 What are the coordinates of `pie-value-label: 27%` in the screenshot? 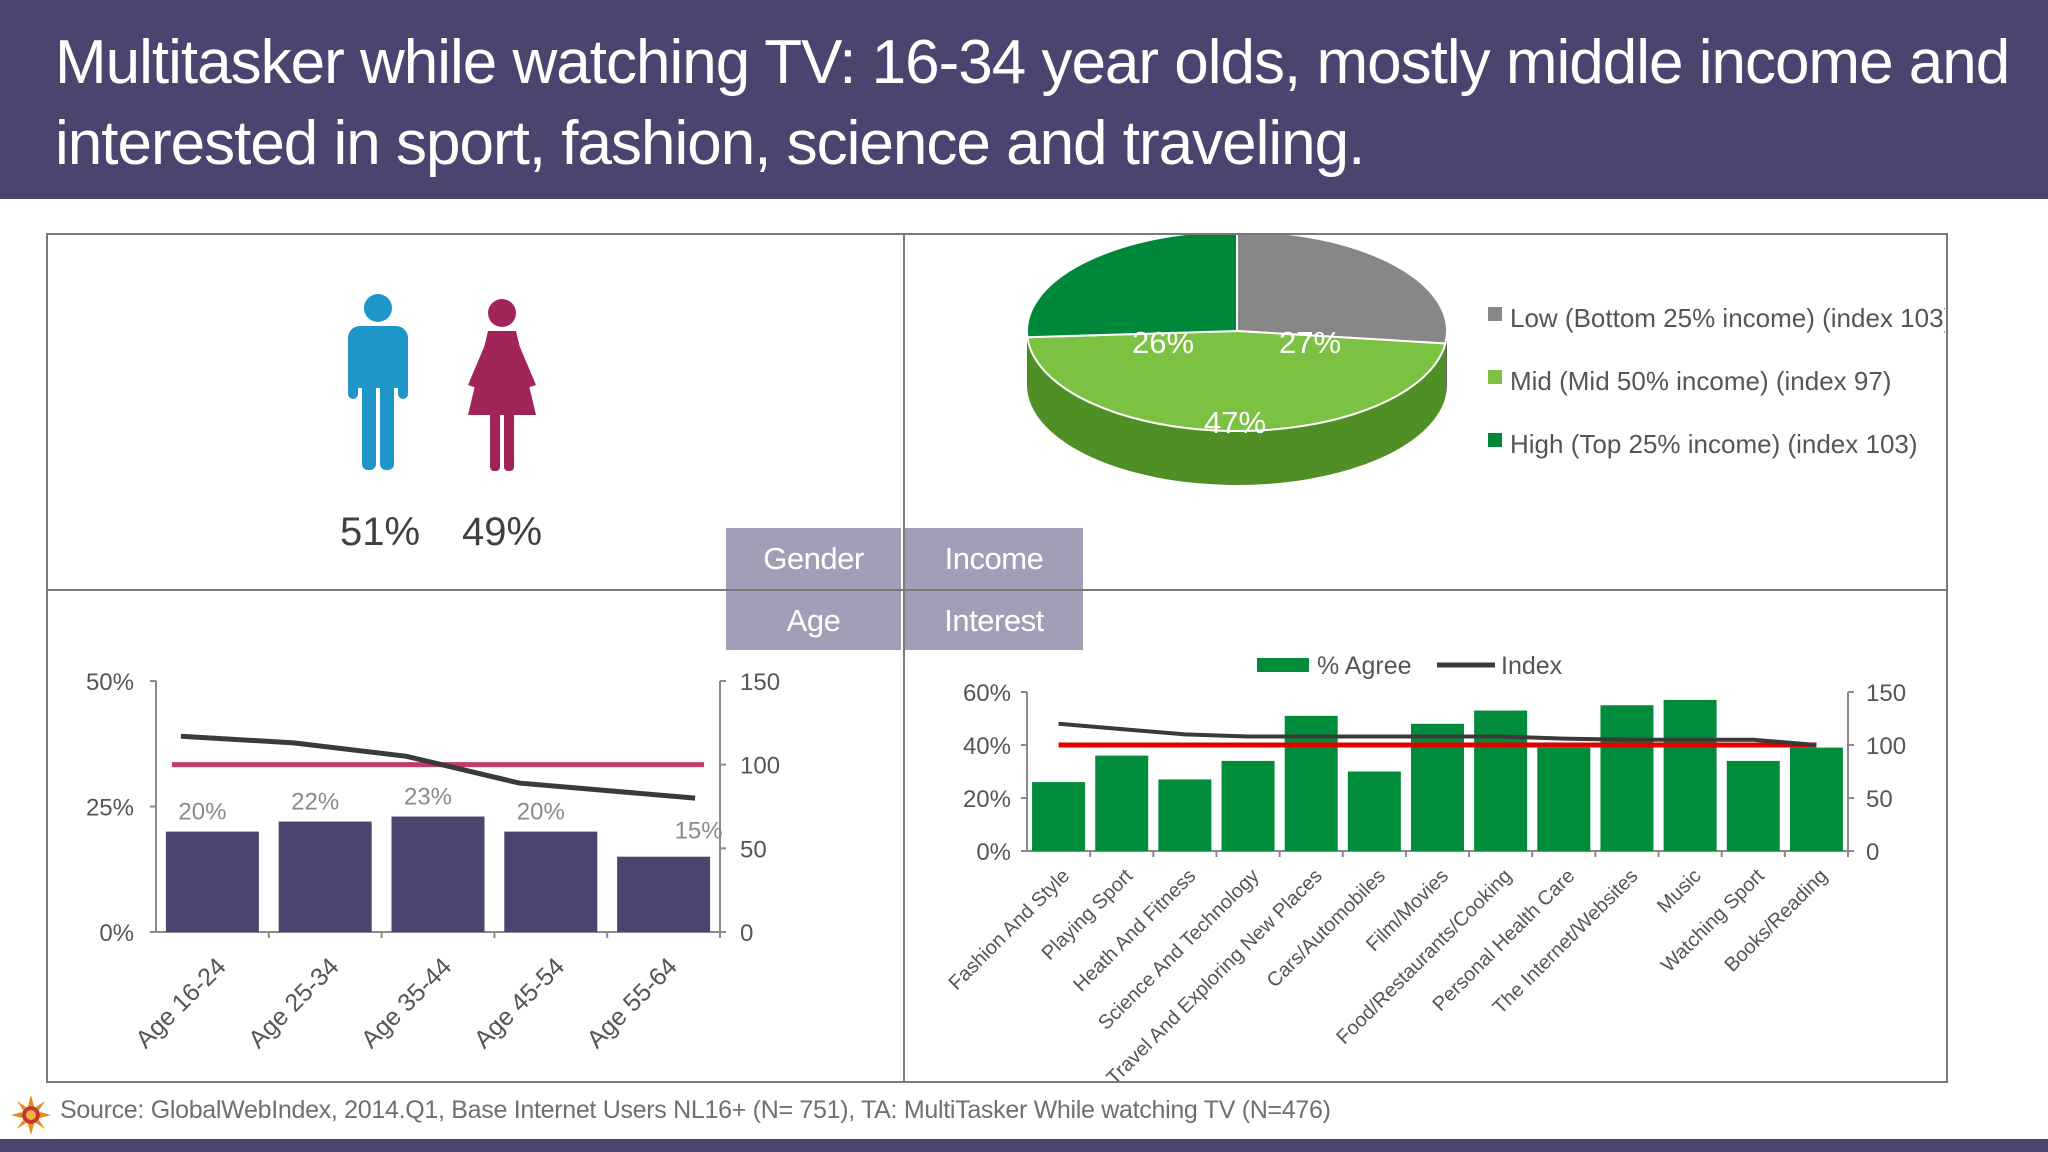 It's located at (1310, 342).